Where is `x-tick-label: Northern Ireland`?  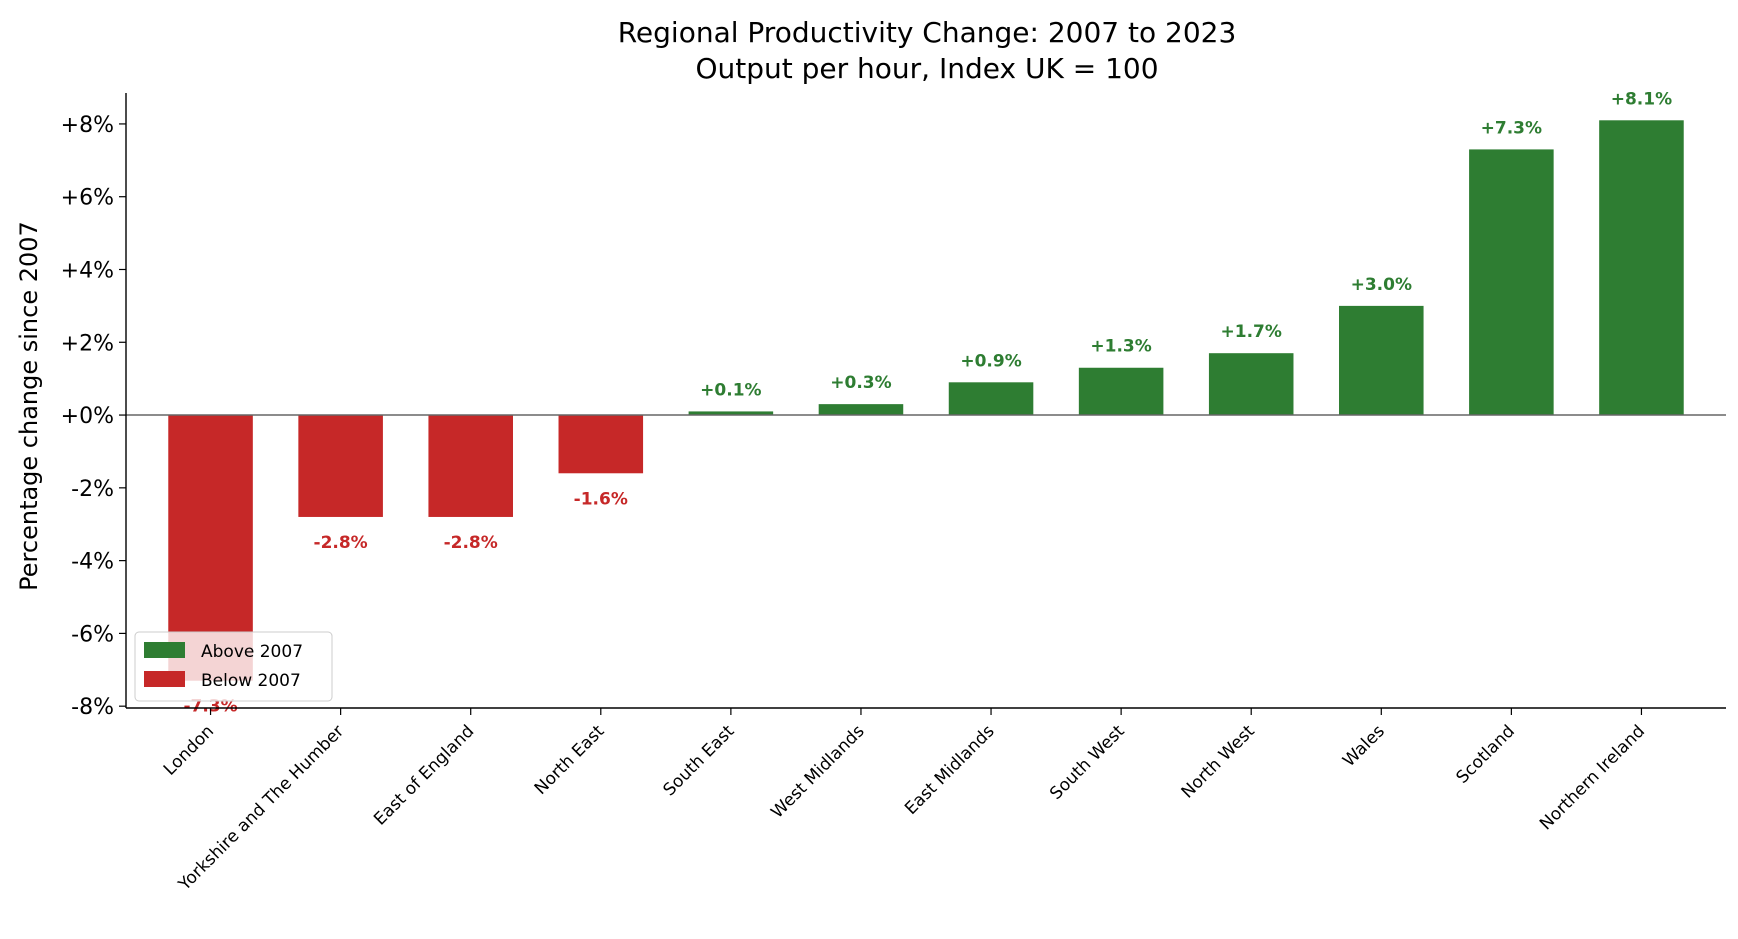
x-tick-label: Northern Ireland is located at coordinates (1592, 777).